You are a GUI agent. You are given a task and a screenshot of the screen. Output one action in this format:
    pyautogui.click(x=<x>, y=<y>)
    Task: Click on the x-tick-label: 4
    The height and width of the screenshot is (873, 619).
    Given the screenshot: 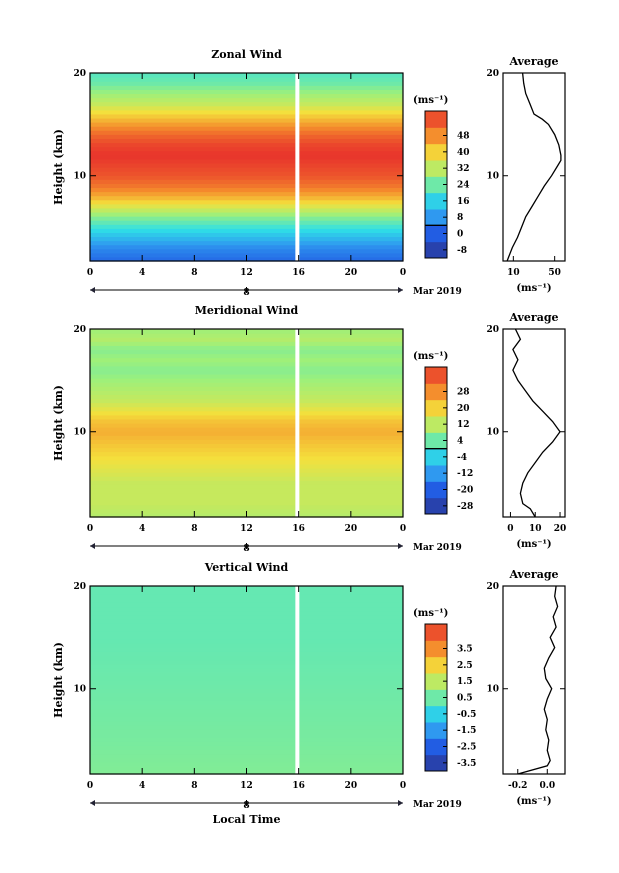 What is the action you would take?
    pyautogui.click(x=142, y=786)
    